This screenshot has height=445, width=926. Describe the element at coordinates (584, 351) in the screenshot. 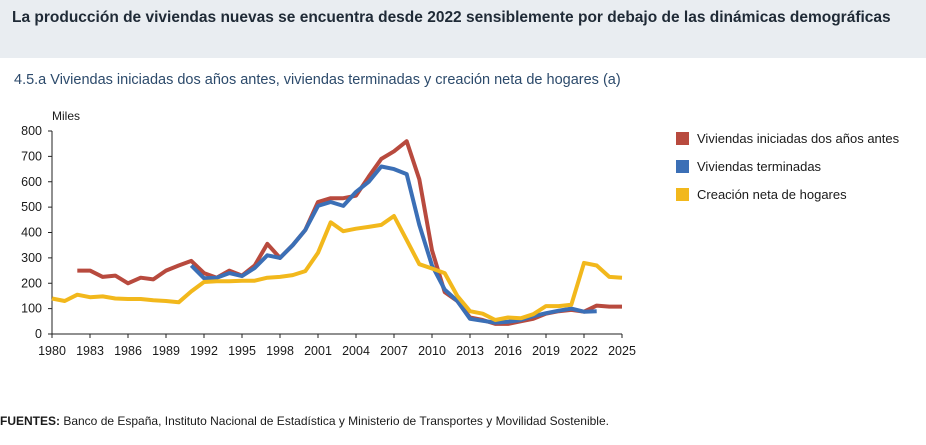

I see `x-tick-label: 2022` at that location.